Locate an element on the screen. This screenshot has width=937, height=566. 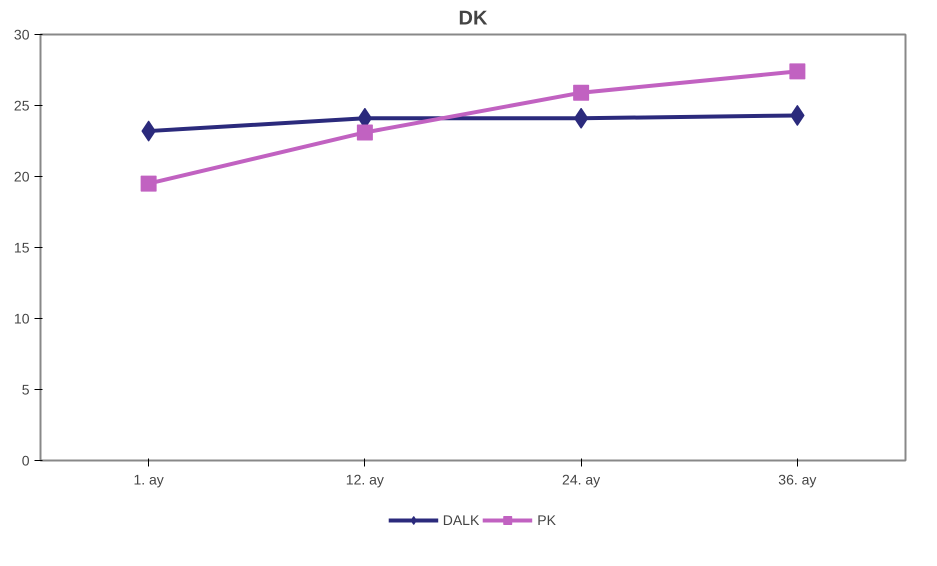
y-tick-label: 10 is located at coordinates (22, 318).